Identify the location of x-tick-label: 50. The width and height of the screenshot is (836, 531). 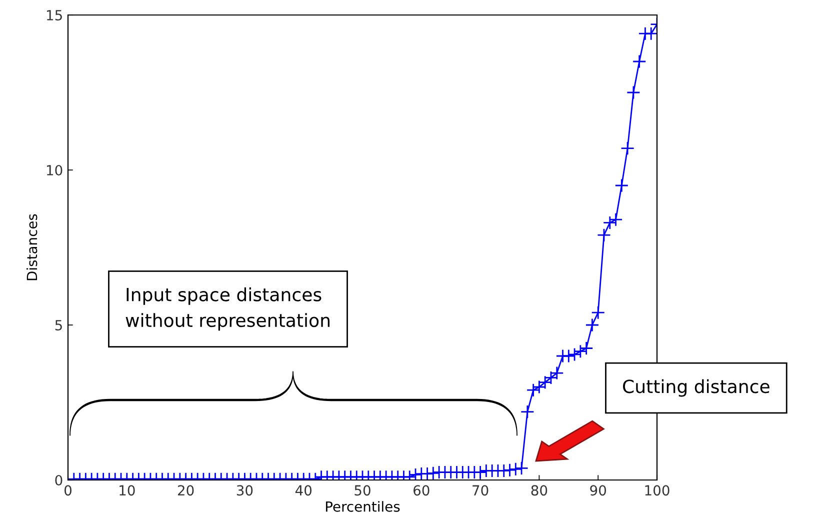
(362, 490).